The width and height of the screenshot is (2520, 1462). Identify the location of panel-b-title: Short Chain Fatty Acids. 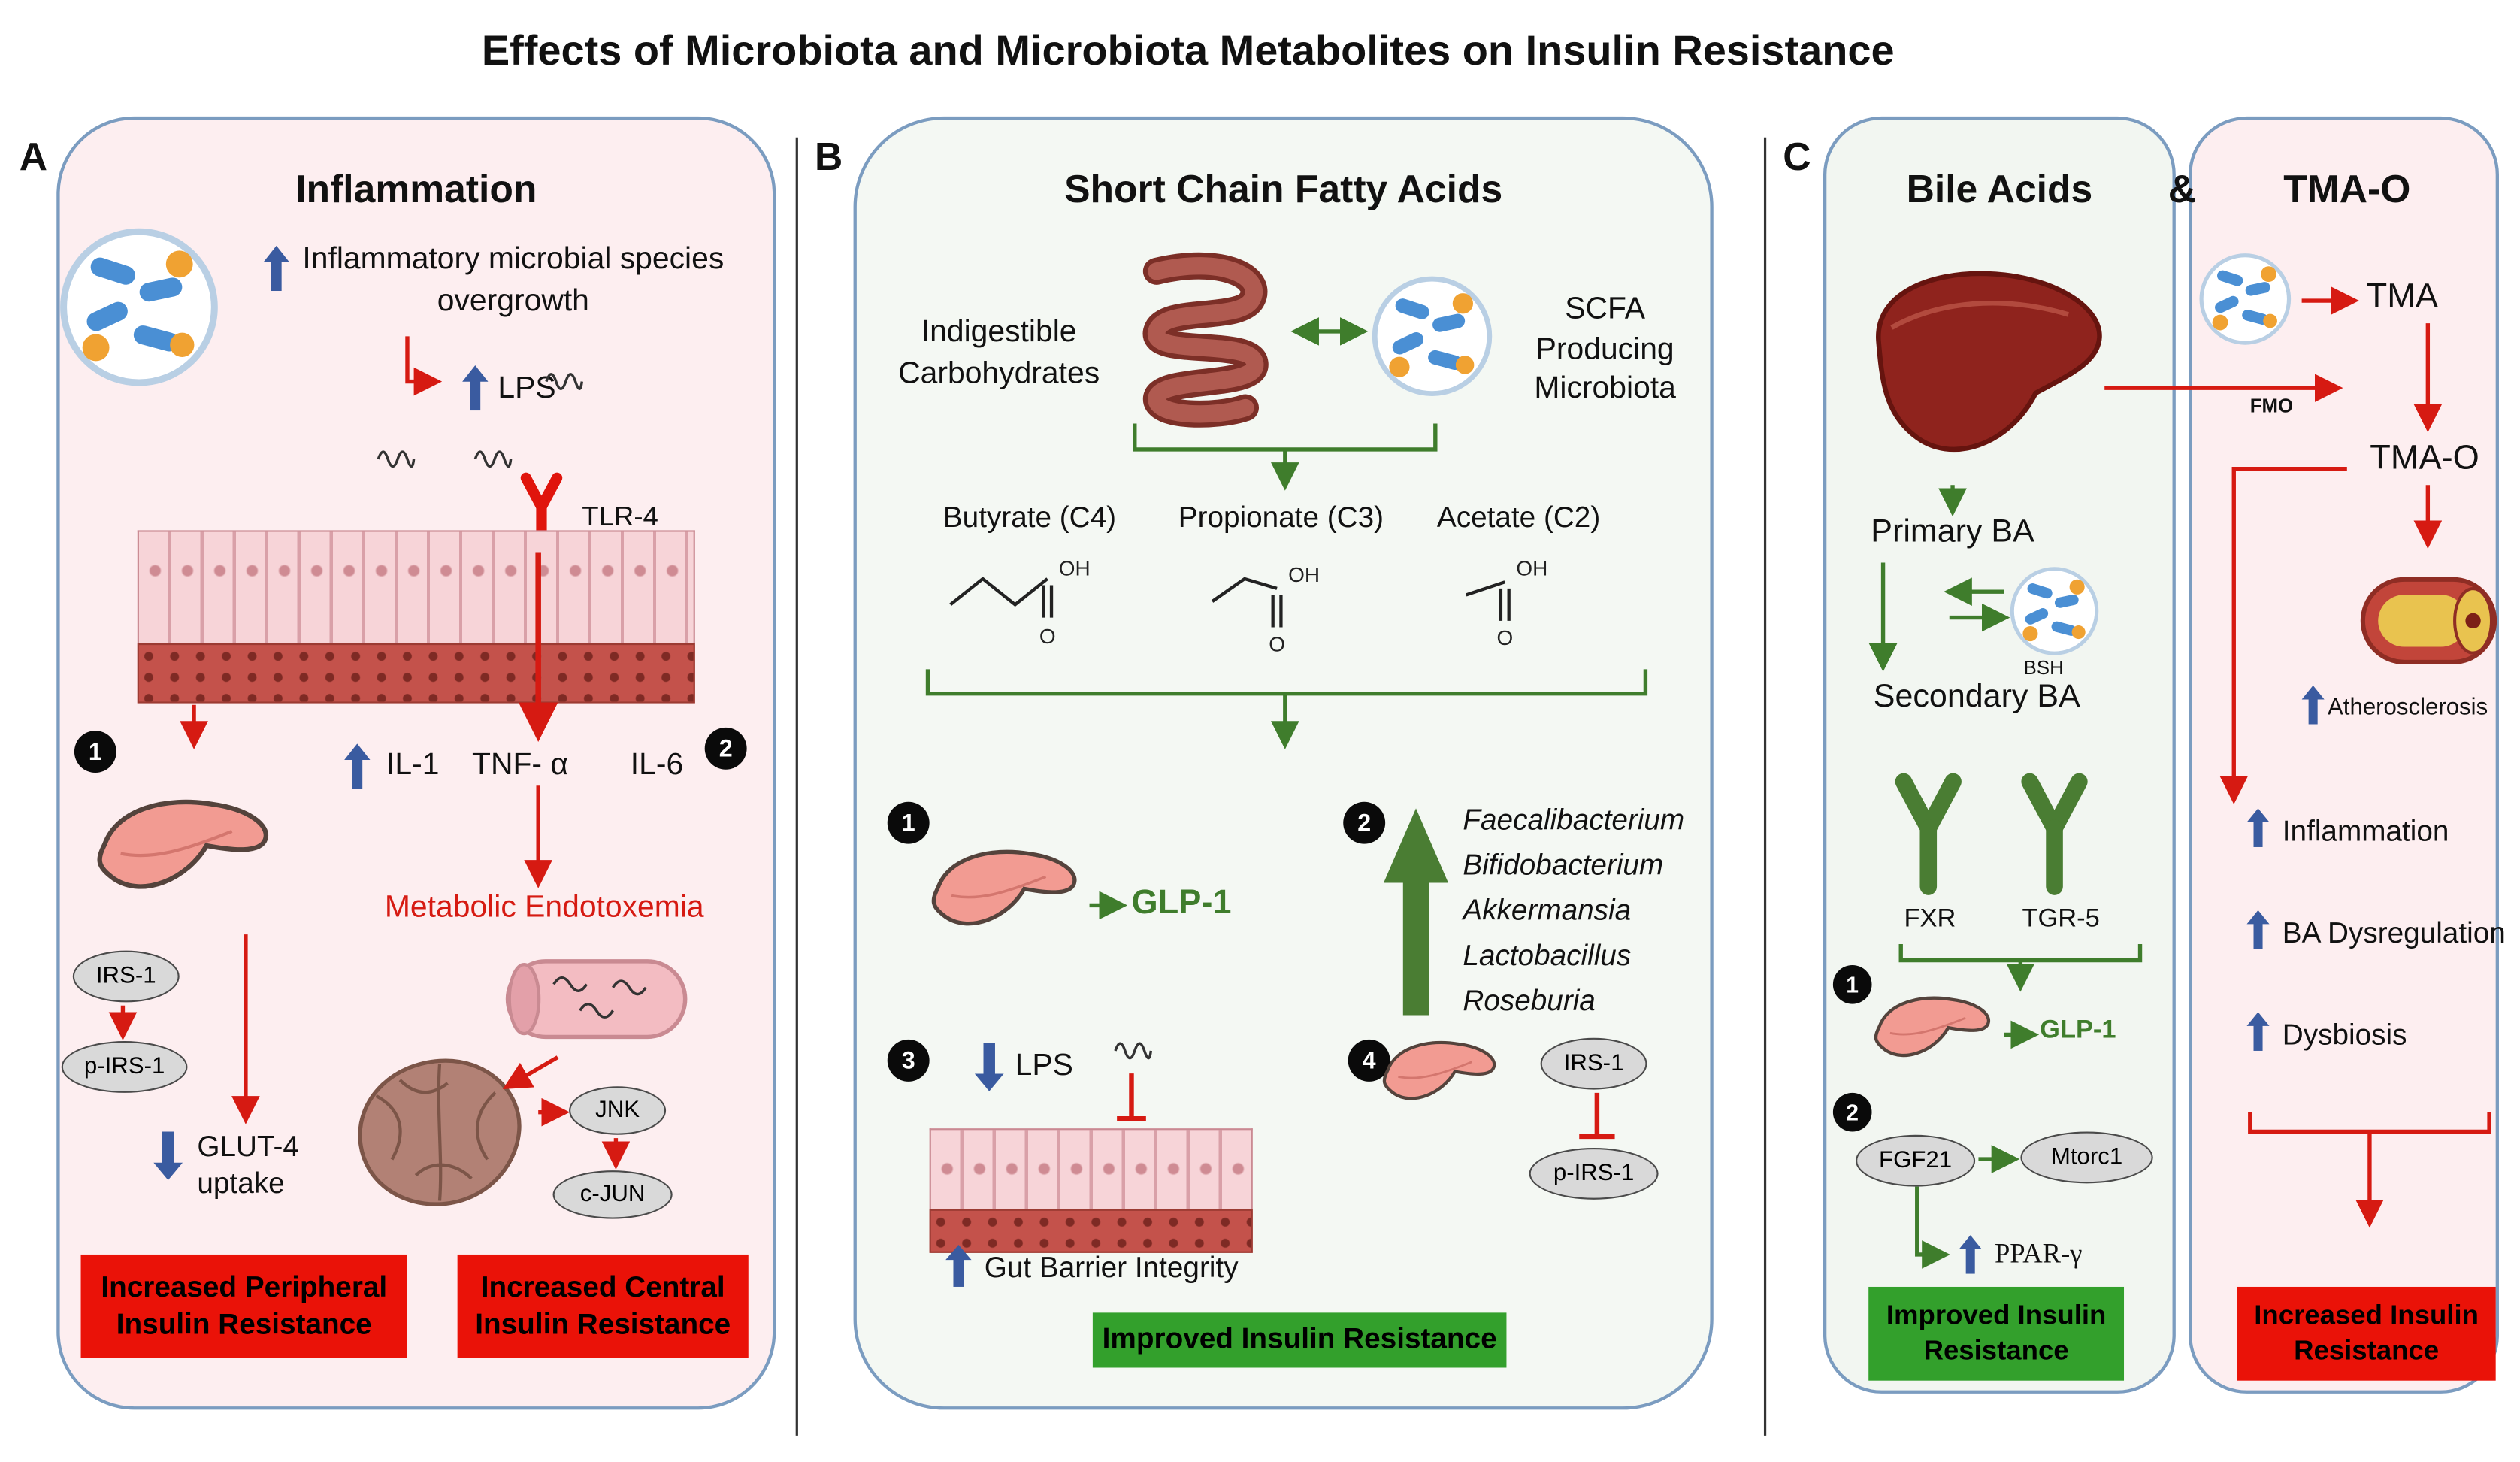
(1283, 190).